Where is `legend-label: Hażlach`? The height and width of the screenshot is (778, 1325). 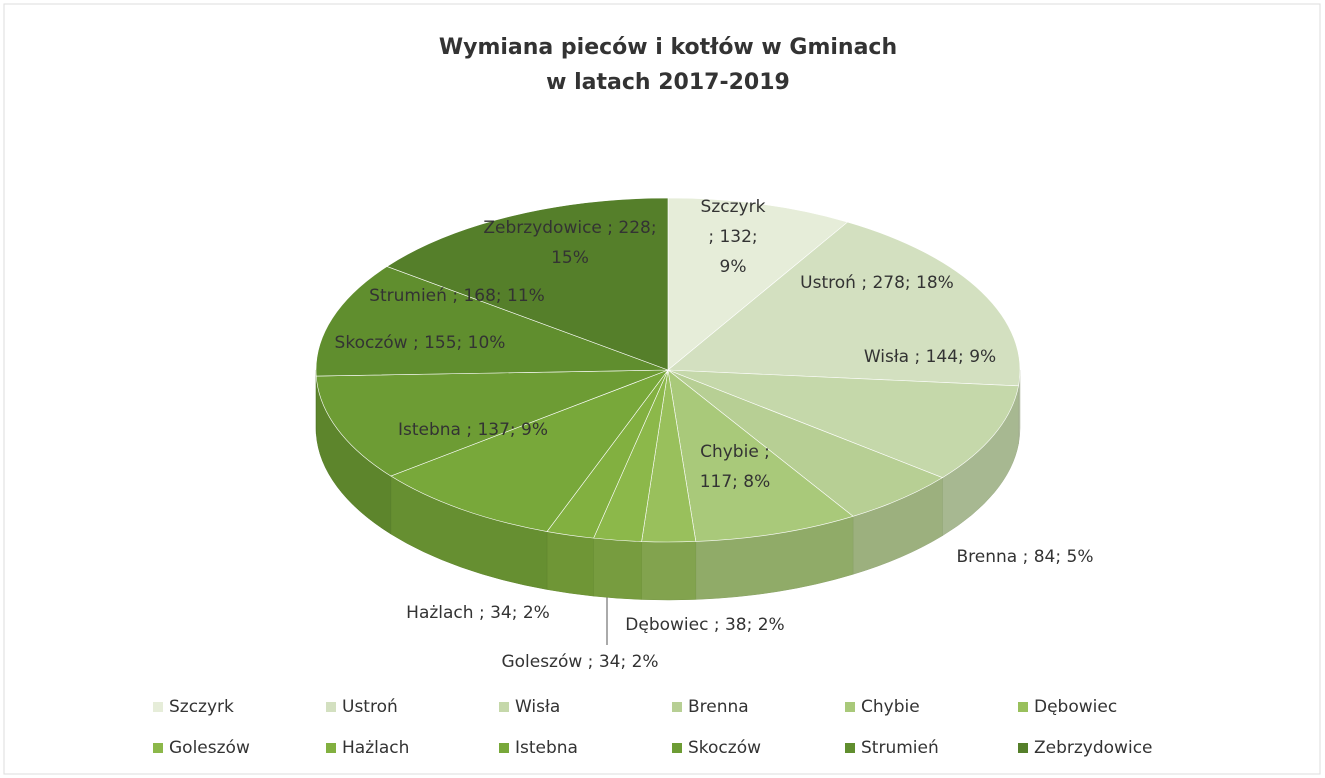 legend-label: Hażlach is located at coordinates (375, 748).